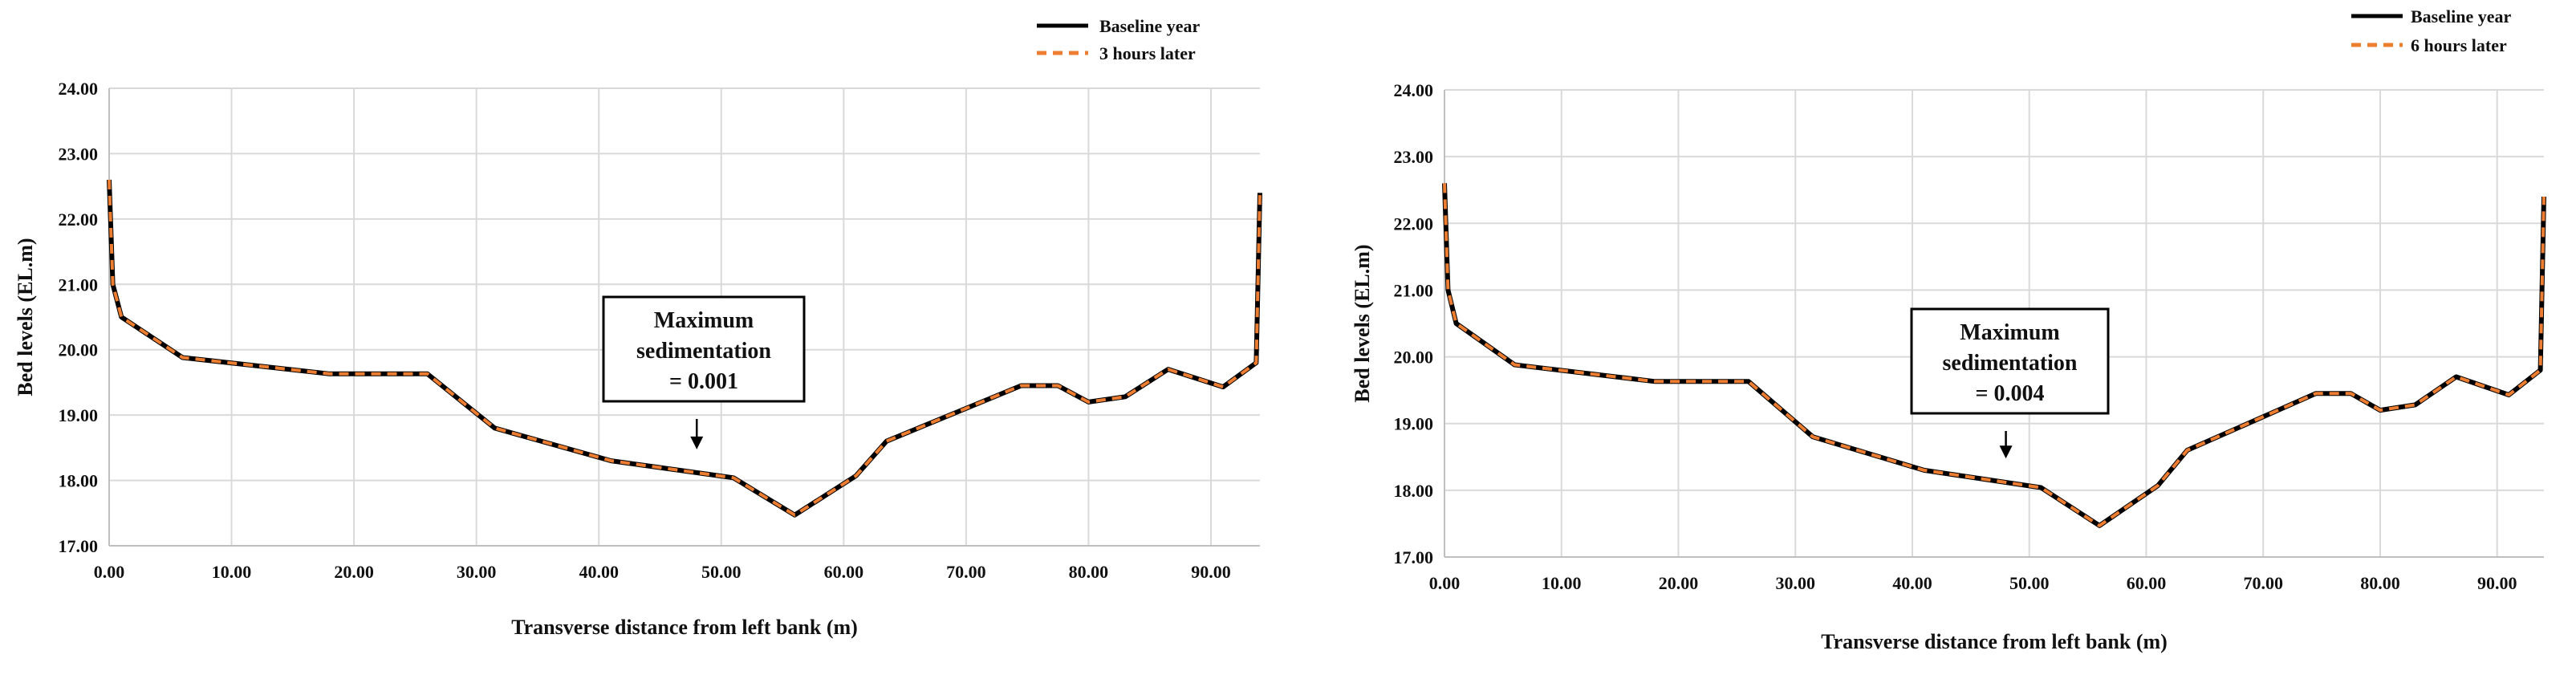 The image size is (2576, 679). What do you see at coordinates (1148, 53) in the screenshot?
I see `legend-label: 3 hours later` at bounding box center [1148, 53].